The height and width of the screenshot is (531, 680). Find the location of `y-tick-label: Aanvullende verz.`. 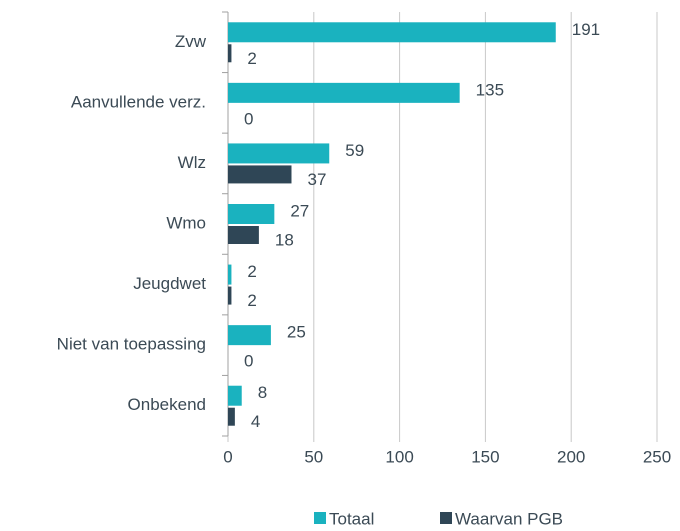

y-tick-label: Aanvullende verz. is located at coordinates (138, 101).